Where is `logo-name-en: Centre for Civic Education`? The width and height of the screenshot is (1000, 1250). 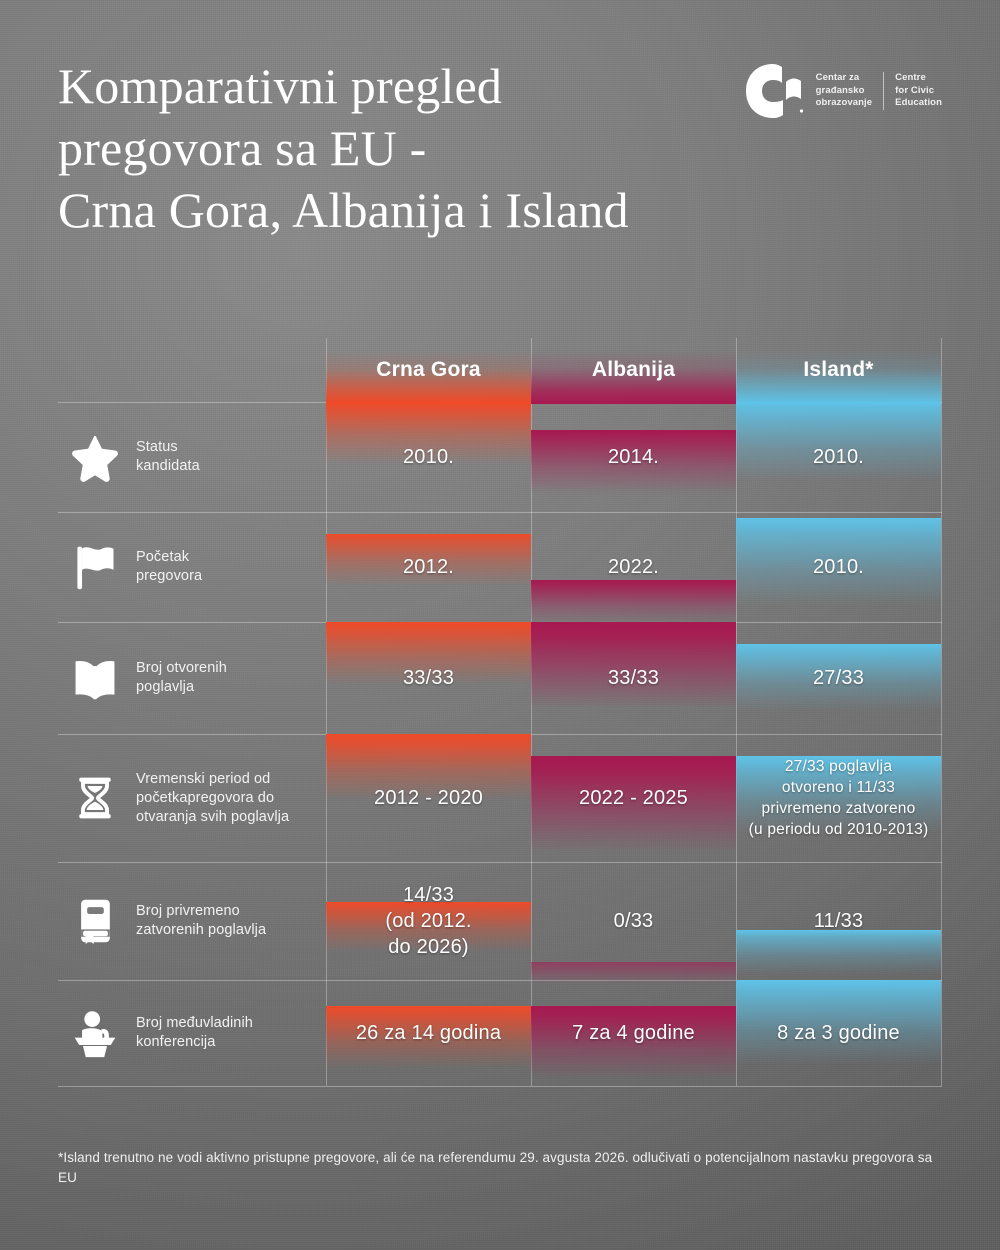 logo-name-en: Centre for Civic Education is located at coordinates (918, 90).